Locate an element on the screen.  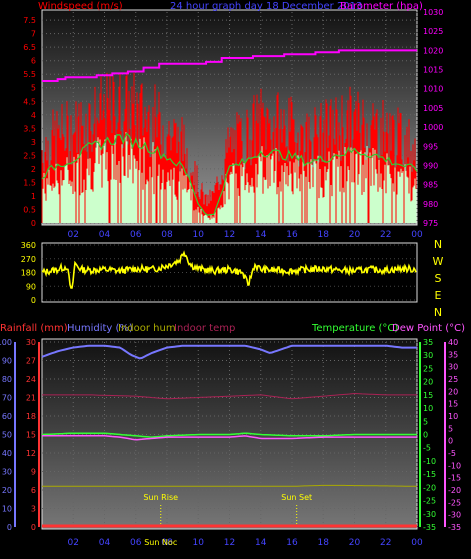
dewpoint-tick-label: 15 is located at coordinates (453, 404).